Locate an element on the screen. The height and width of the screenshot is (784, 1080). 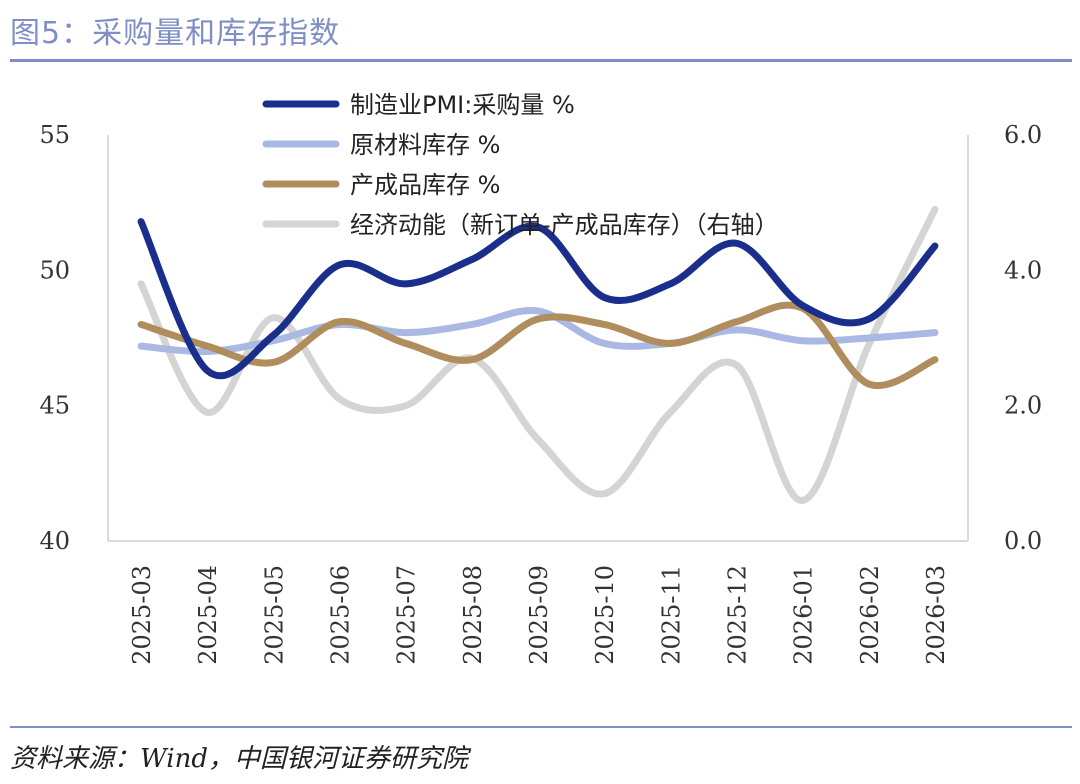
x-axis-tick-label: 2025-05 is located at coordinates (274, 615).